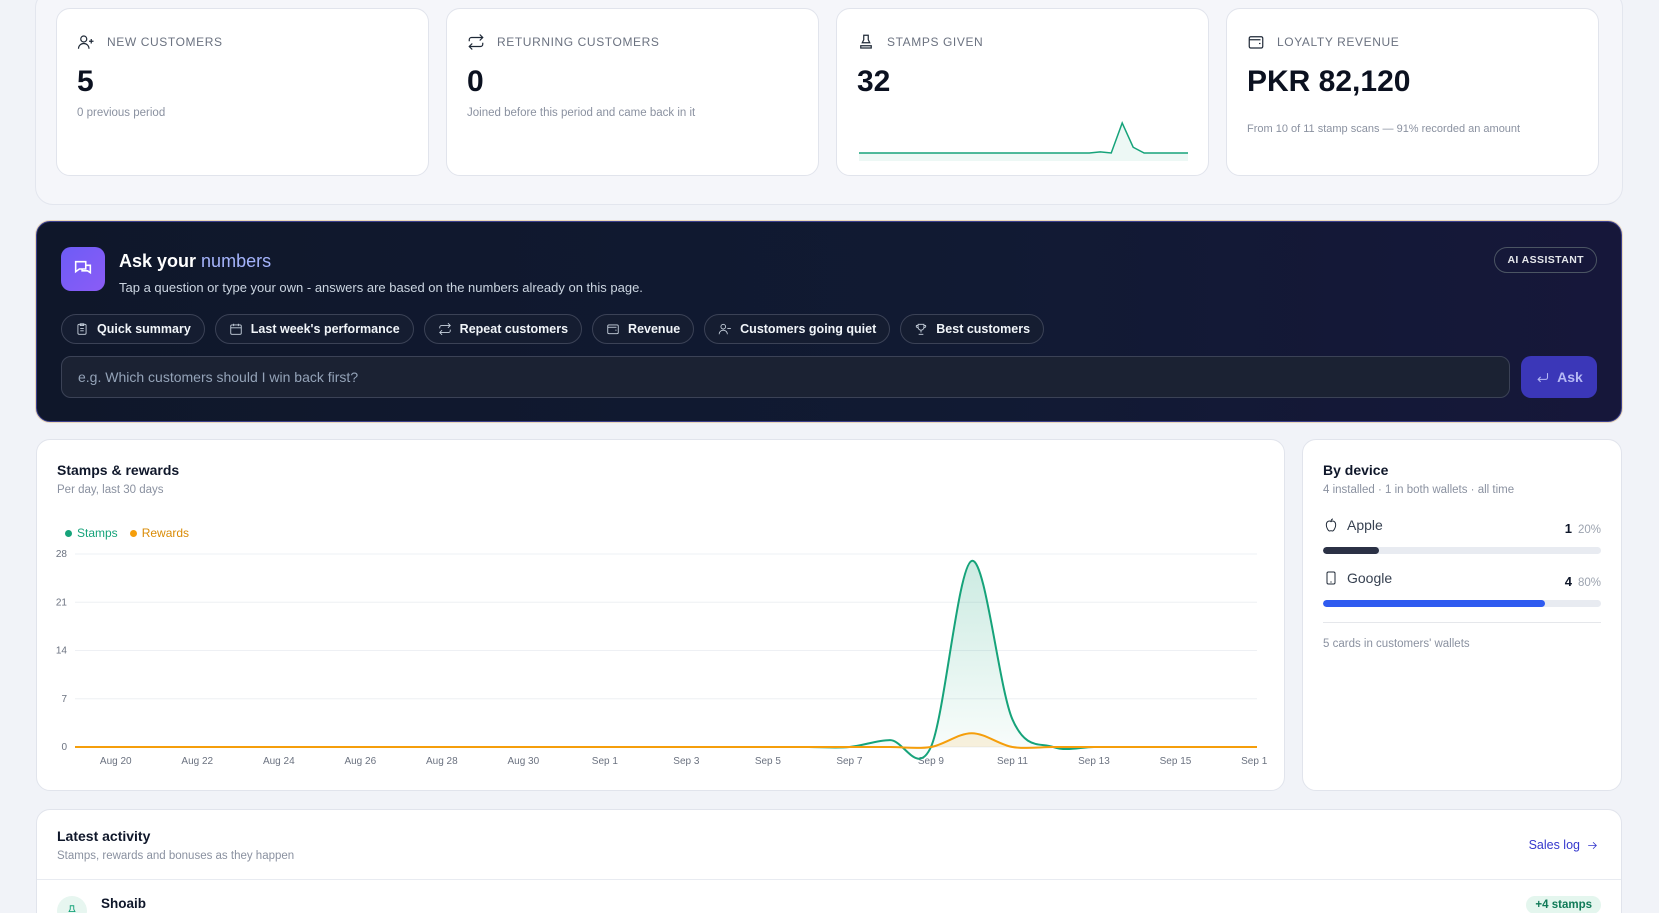 The image size is (1659, 913). I want to click on legend-rewards: Rewards, so click(159, 533).